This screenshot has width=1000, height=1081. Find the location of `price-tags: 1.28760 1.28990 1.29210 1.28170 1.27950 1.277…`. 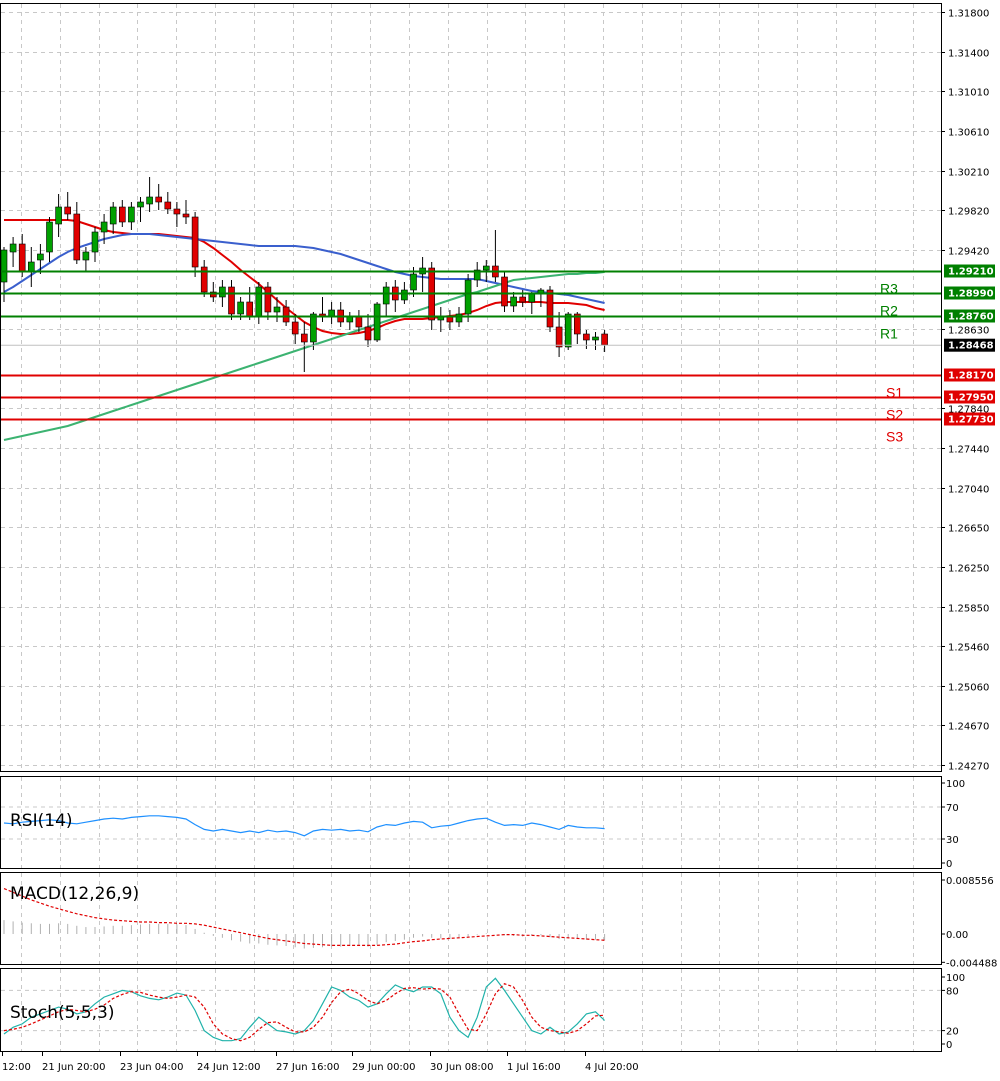

price-tags: 1.28760 1.28990 1.29210 1.28170 1.27950 1.277… is located at coordinates (498, 345).